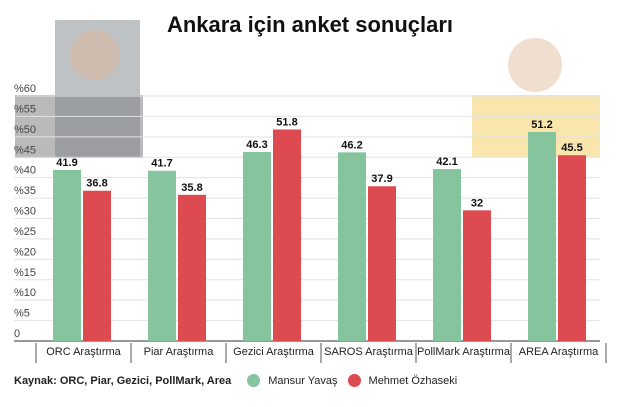  What do you see at coordinates (559, 352) in the screenshot?
I see `x-tick-label: AREA Araştırma` at bounding box center [559, 352].